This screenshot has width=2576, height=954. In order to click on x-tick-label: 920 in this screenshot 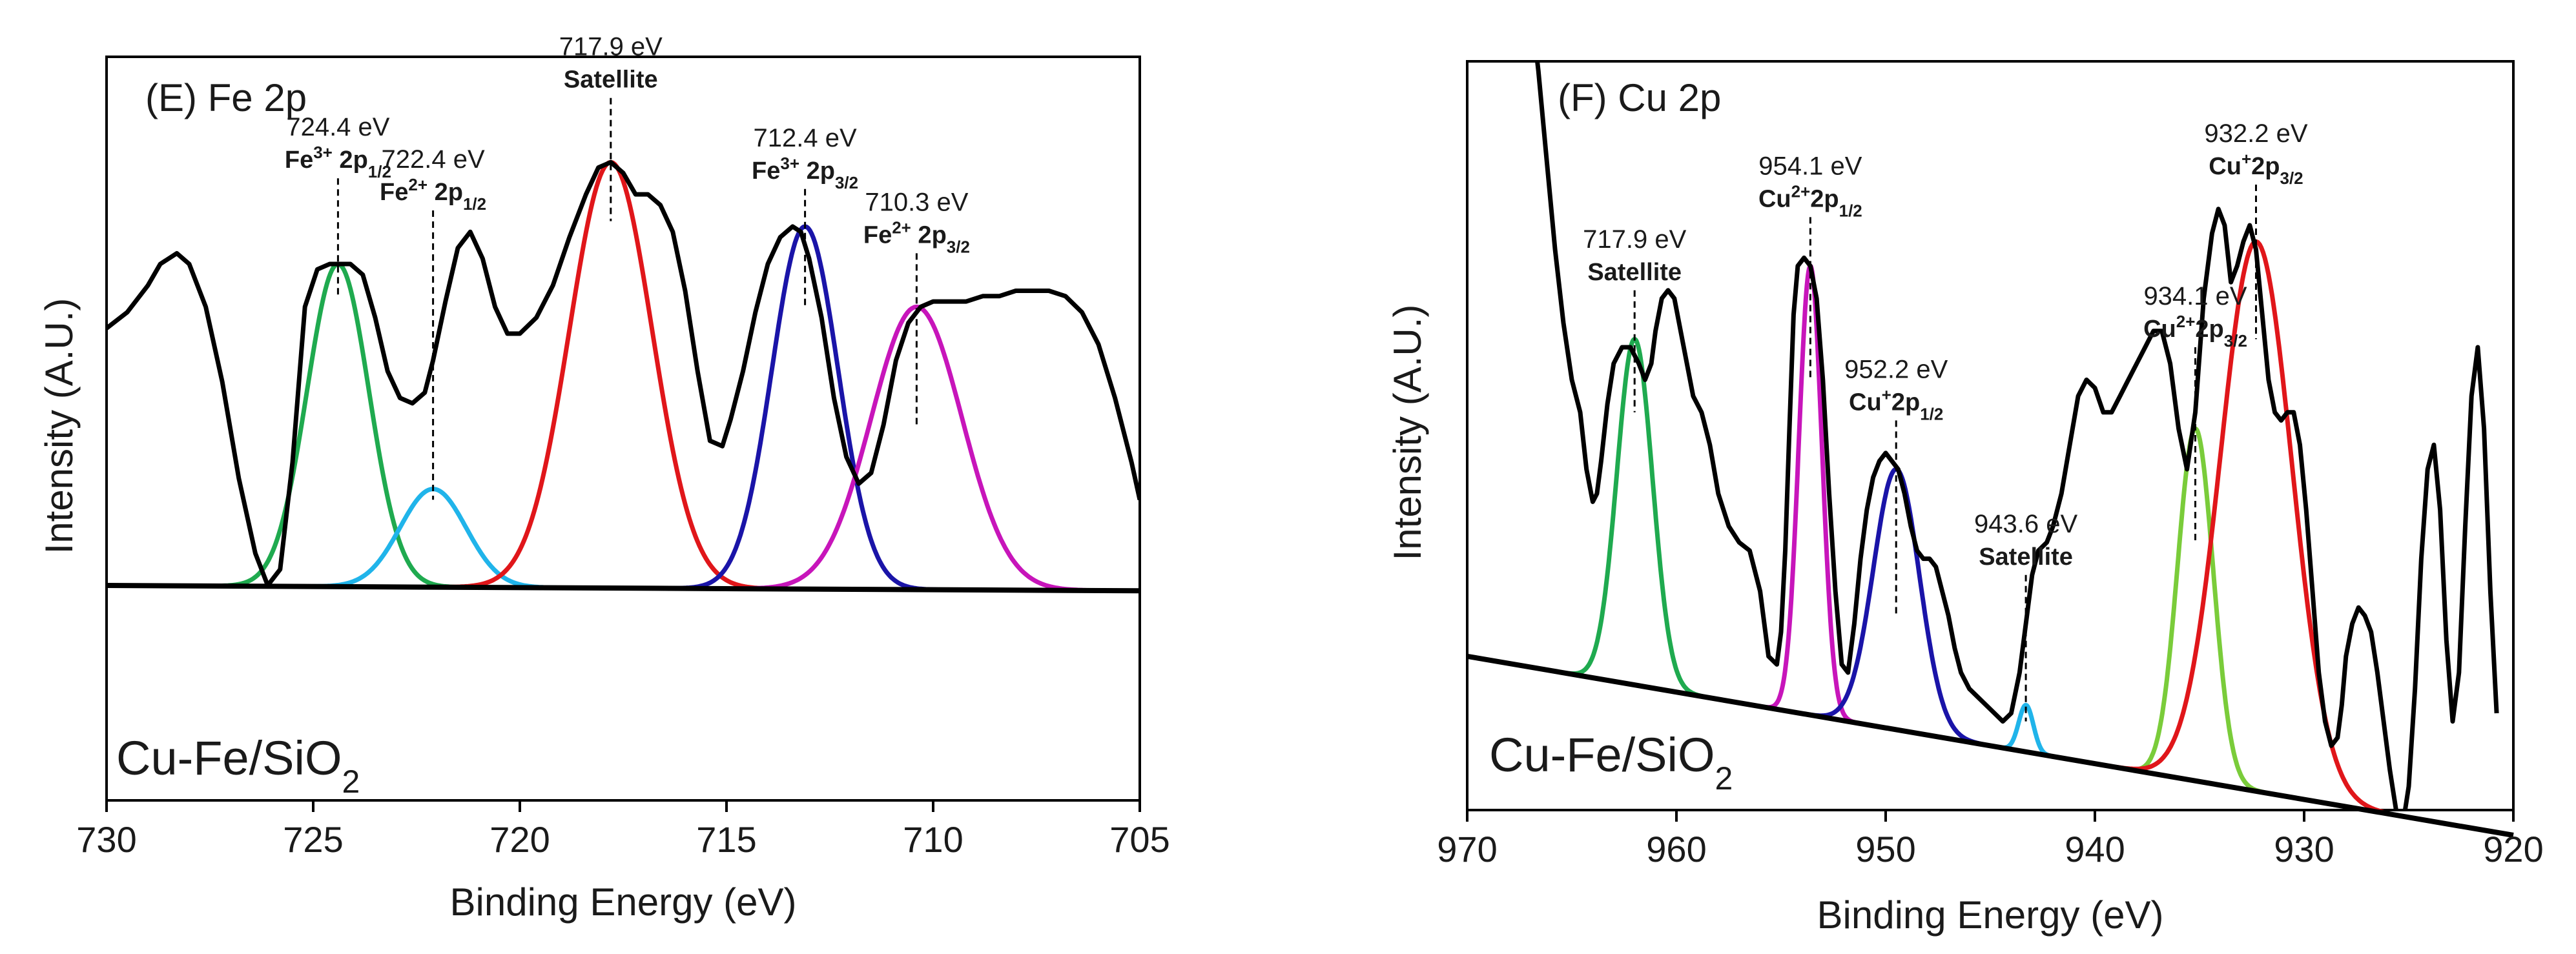, I will do `click(2513, 849)`.